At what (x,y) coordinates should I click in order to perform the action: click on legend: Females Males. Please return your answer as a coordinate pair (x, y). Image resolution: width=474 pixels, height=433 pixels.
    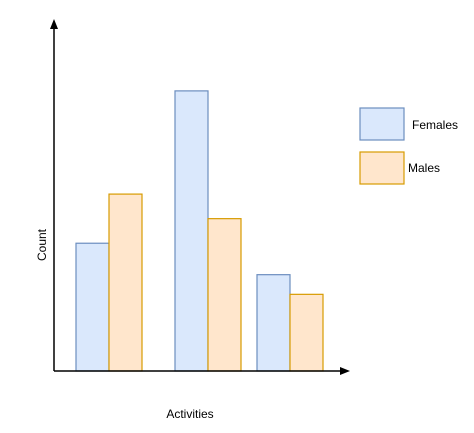
    Looking at the image, I should click on (408, 146).